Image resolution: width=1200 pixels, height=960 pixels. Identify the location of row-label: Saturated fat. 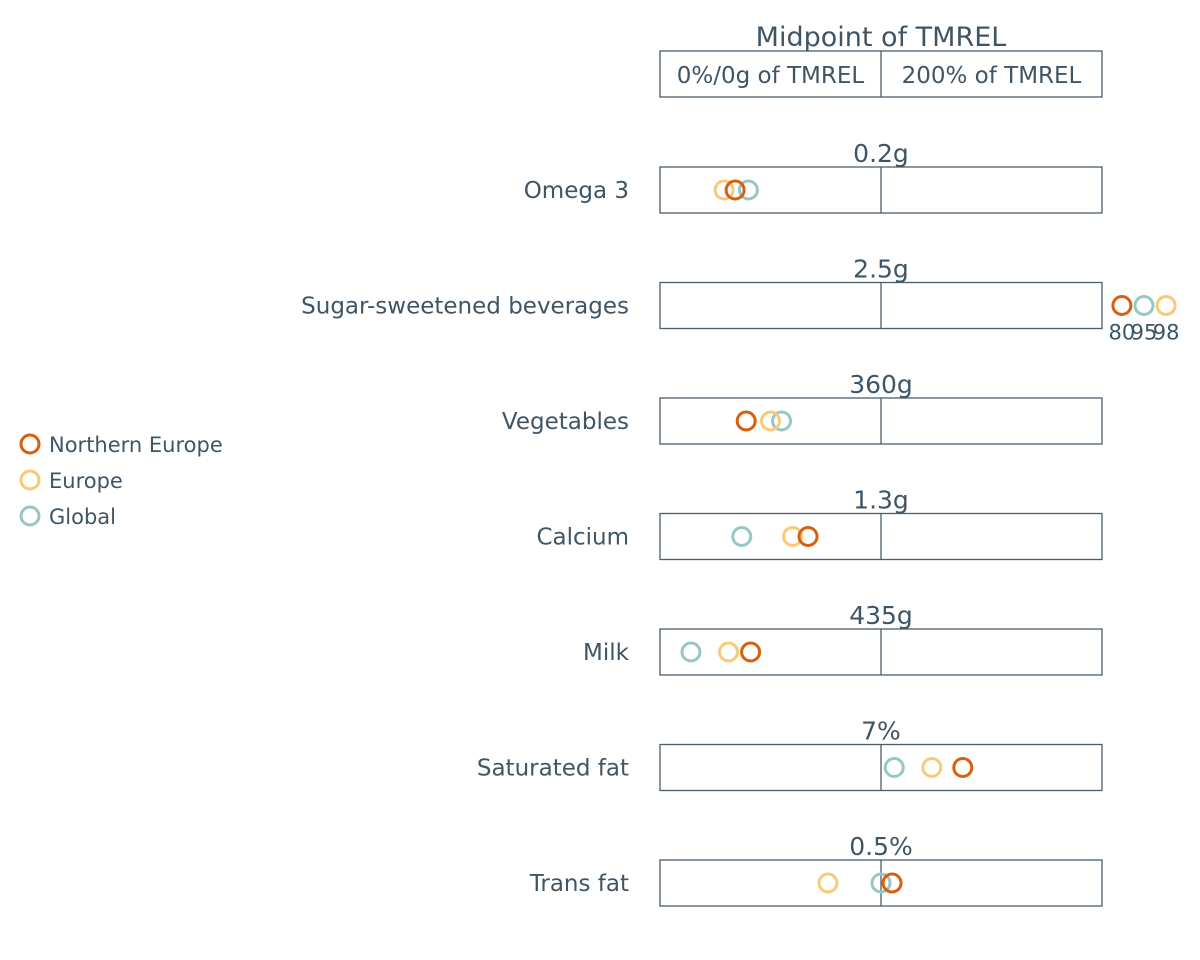
(553, 769).